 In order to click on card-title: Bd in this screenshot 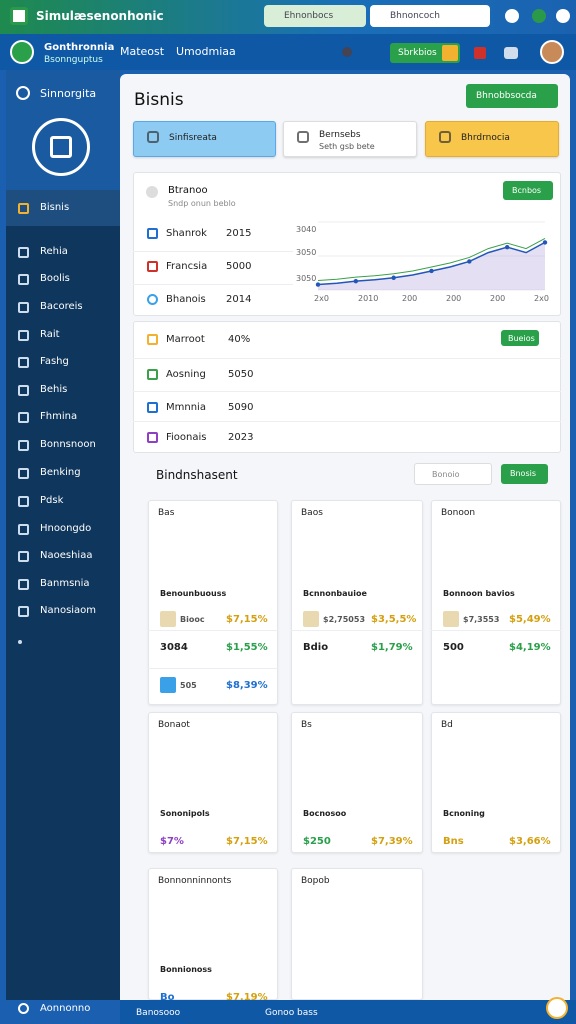, I will do `click(447, 725)`.